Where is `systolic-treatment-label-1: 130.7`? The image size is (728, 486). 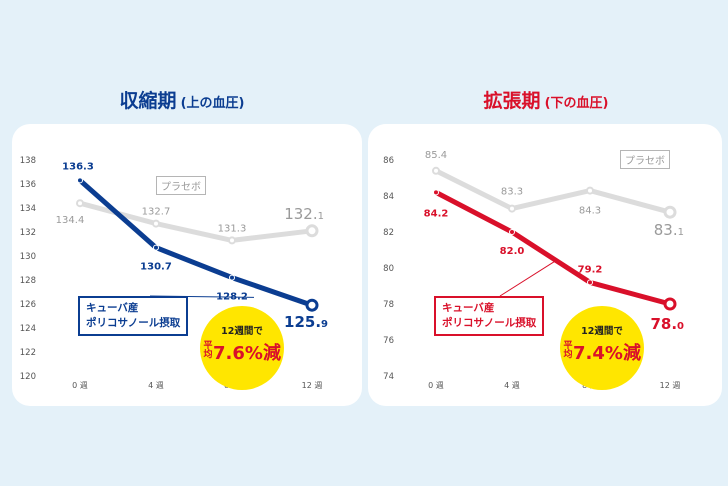 systolic-treatment-label-1: 130.7 is located at coordinates (156, 267).